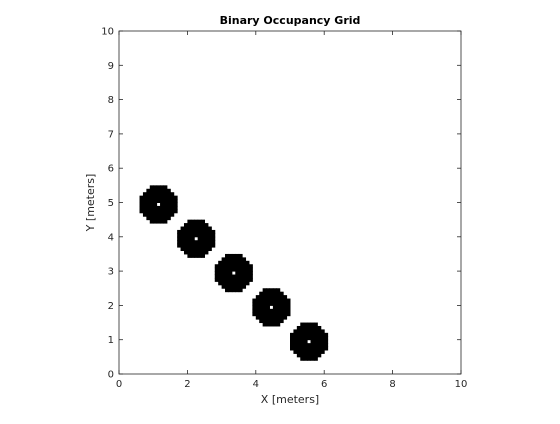 The width and height of the screenshot is (560, 424). Describe the element at coordinates (111, 340) in the screenshot. I see `y-tick-label: 1` at that location.